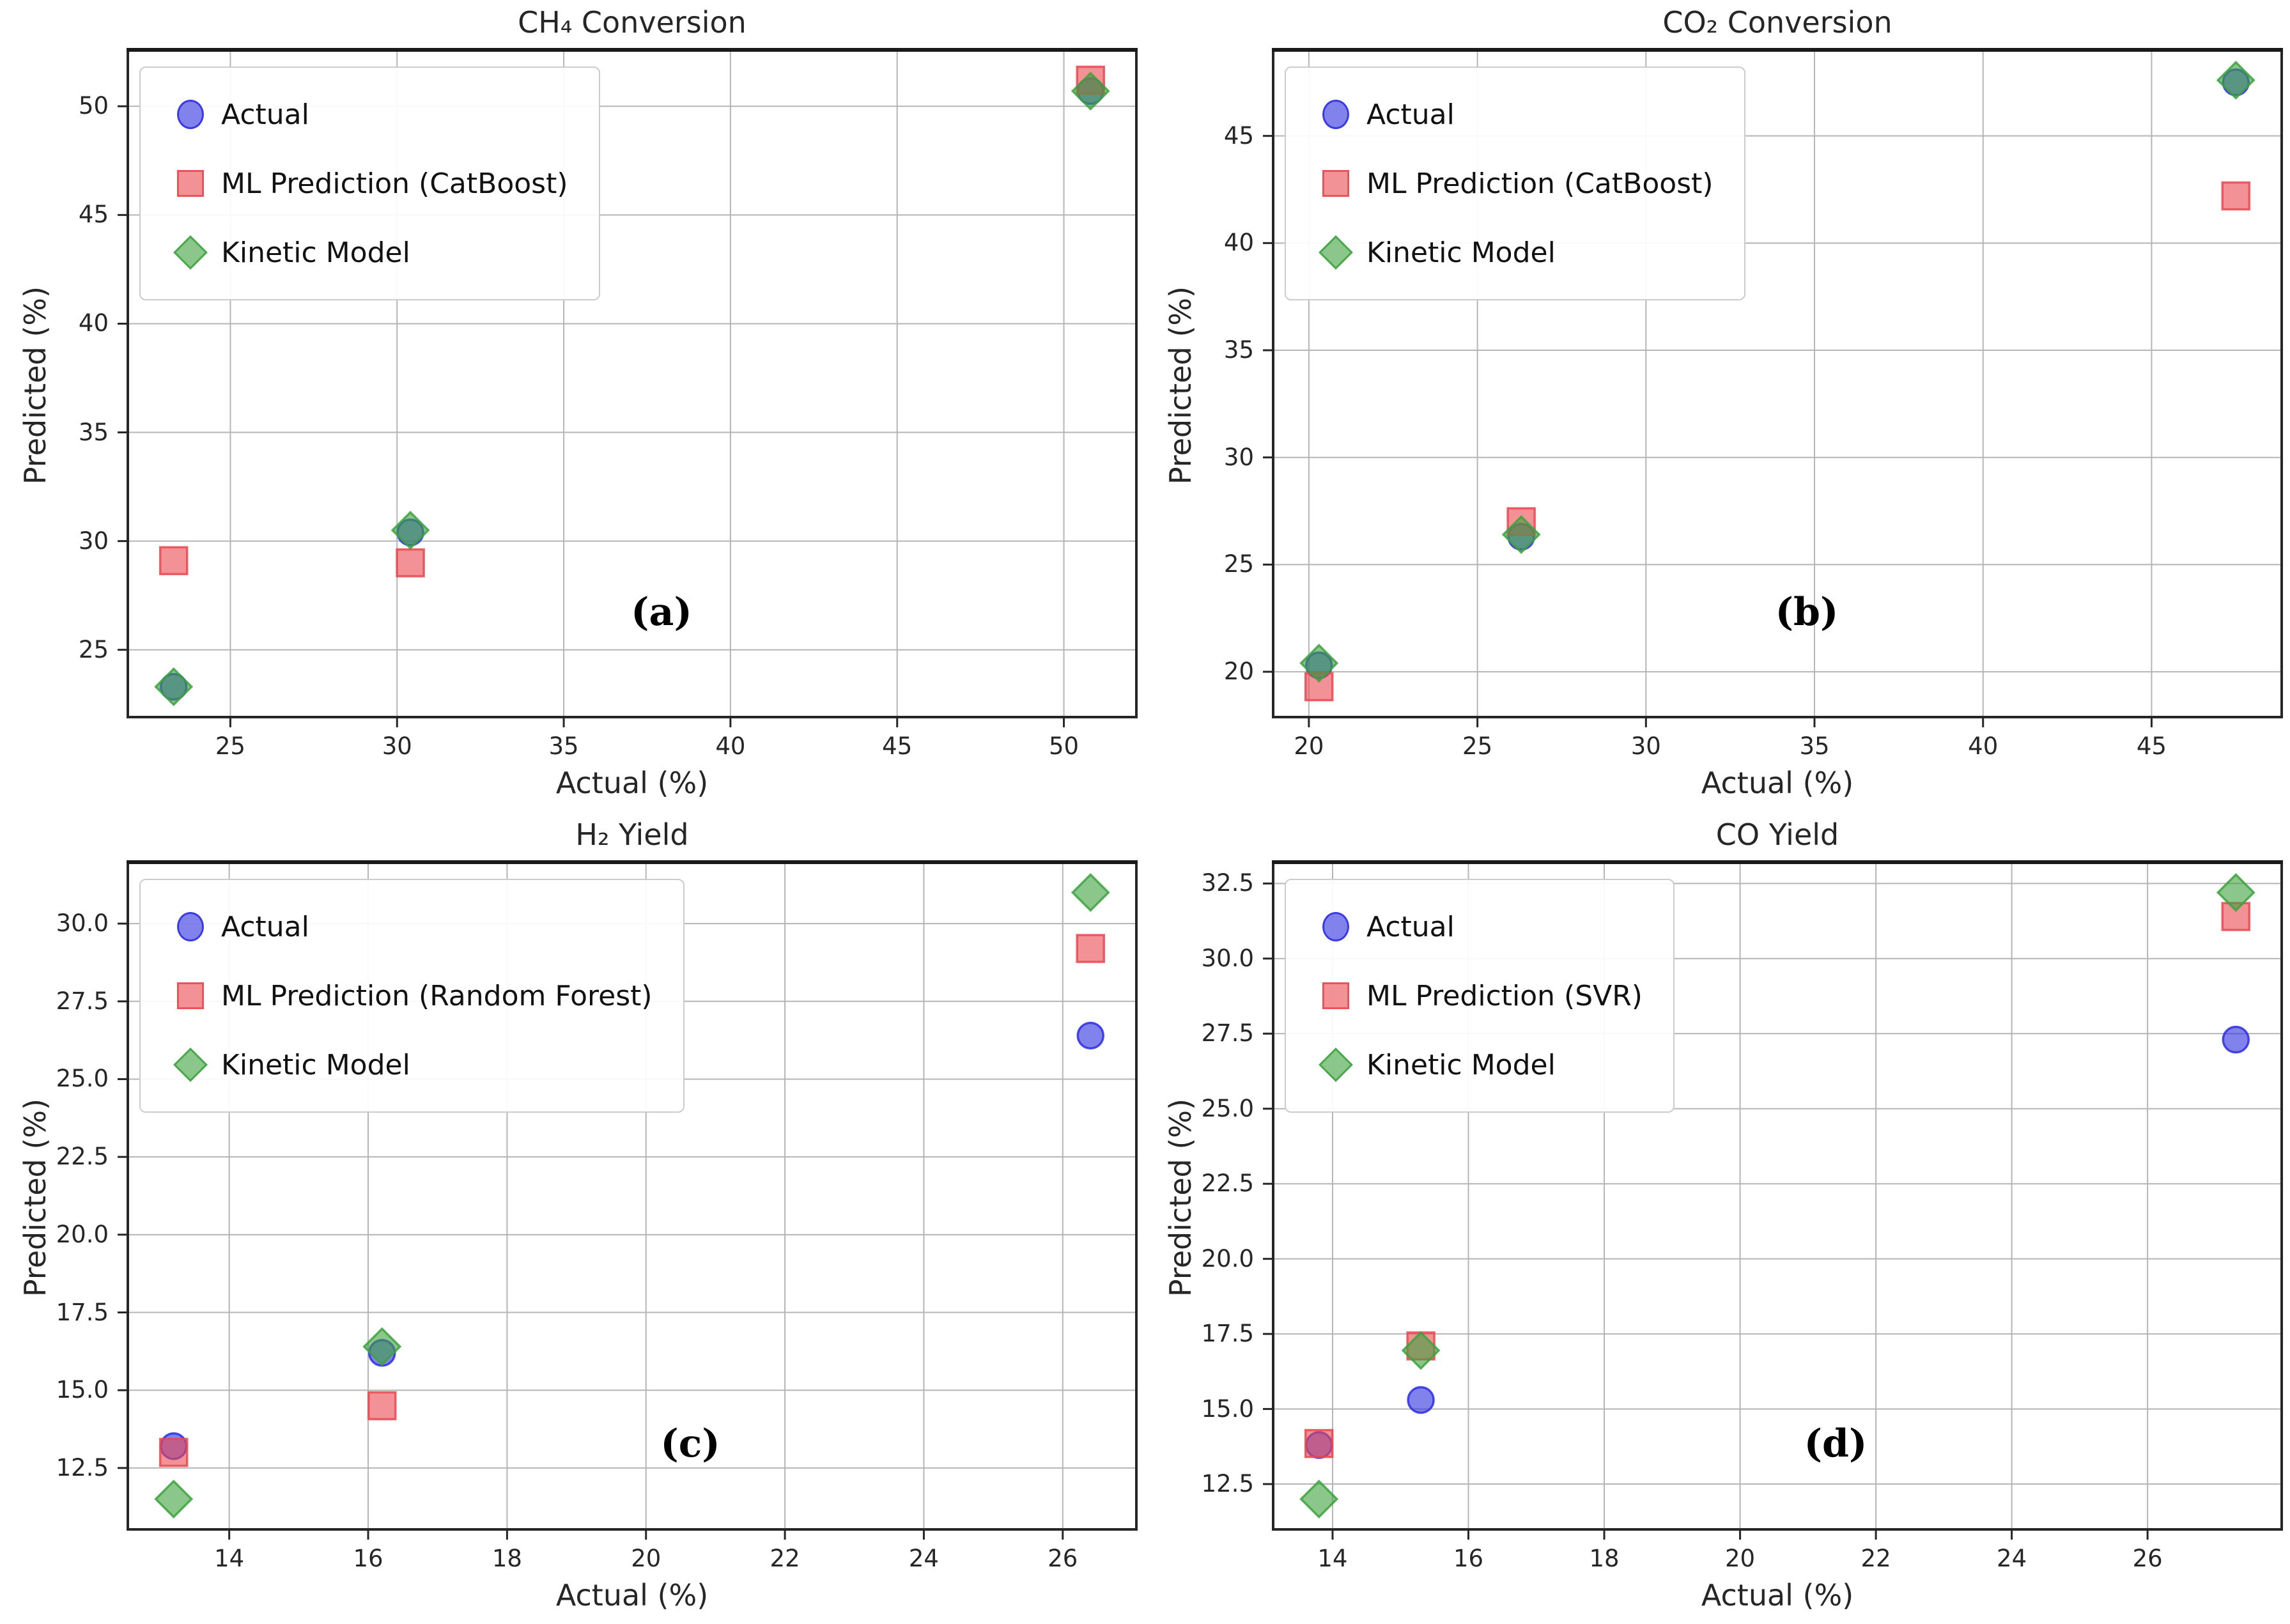  What do you see at coordinates (1477, 746) in the screenshot?
I see `x-tick-label: 25` at bounding box center [1477, 746].